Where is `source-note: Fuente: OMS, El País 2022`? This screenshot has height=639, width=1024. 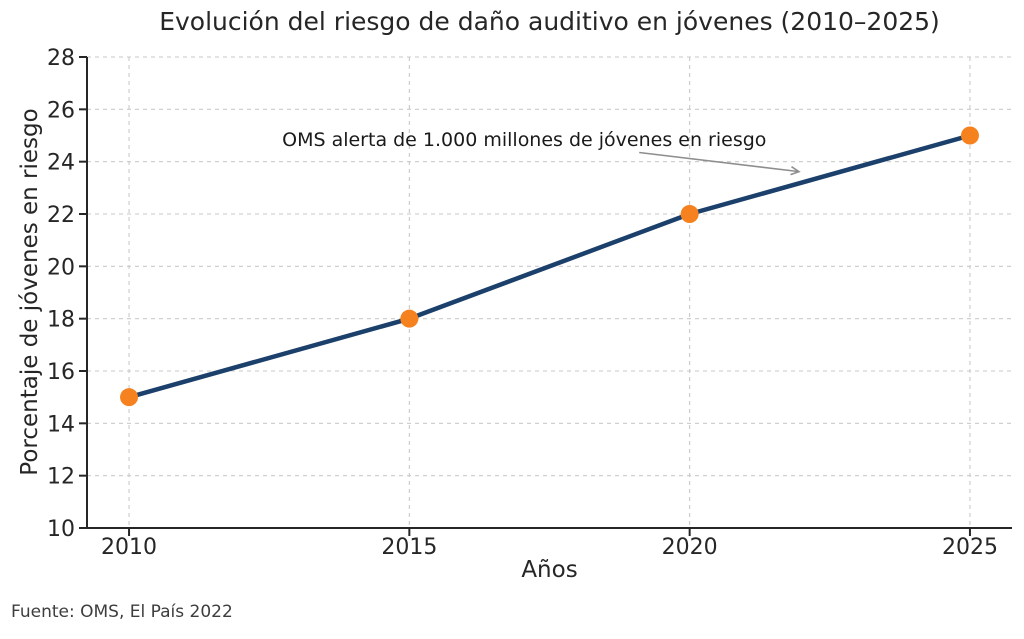 source-note: Fuente: OMS, El País 2022 is located at coordinates (122, 612).